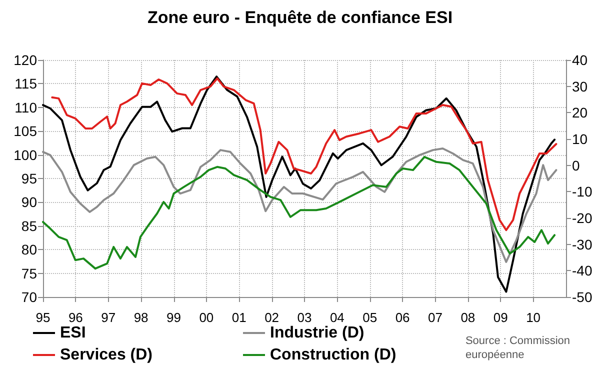 Image resolution: width=600 pixels, height=372 pixels. Describe the element at coordinates (272, 317) in the screenshot. I see `x-tick-label: 02` at that location.